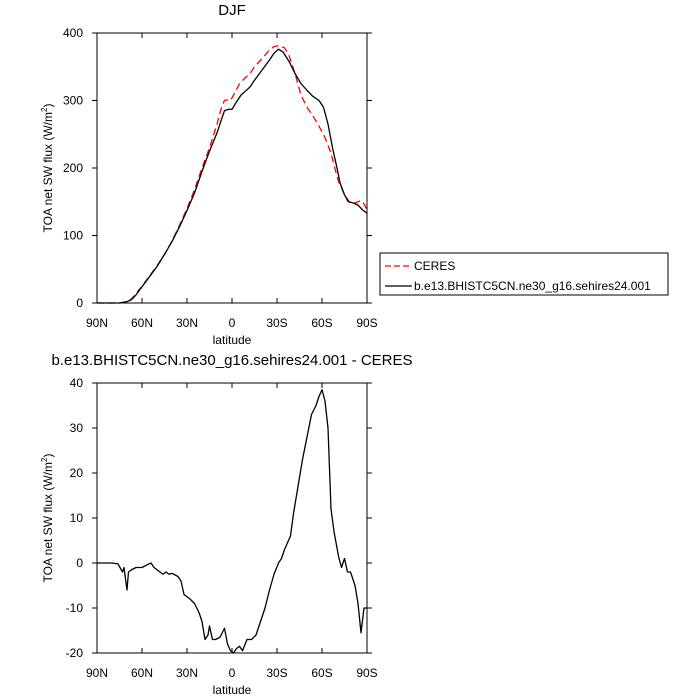  I want to click on y-tick-label: 30, so click(77, 428).